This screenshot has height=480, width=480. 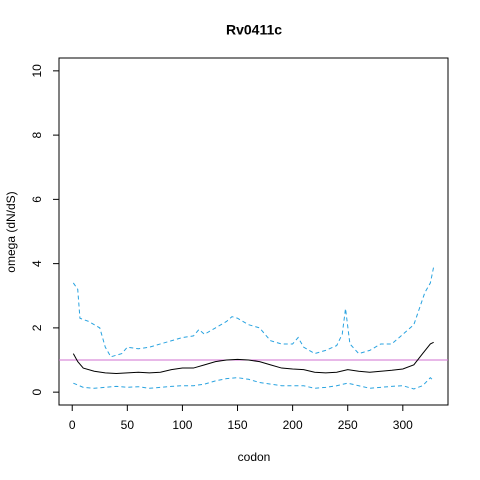 I want to click on x-tick-label: 200, so click(x=293, y=425).